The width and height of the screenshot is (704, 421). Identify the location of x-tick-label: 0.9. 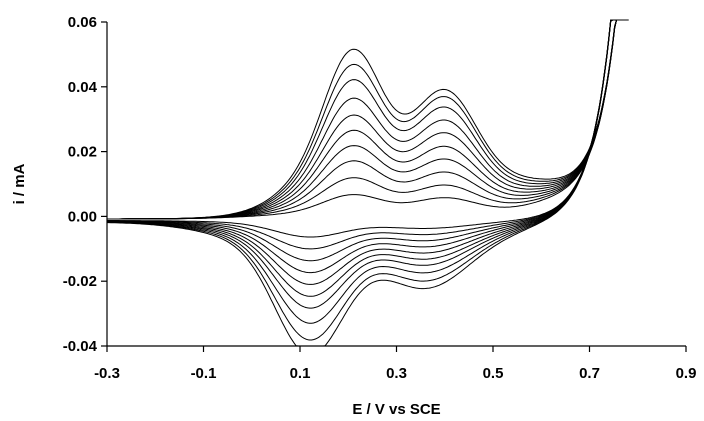
(686, 373).